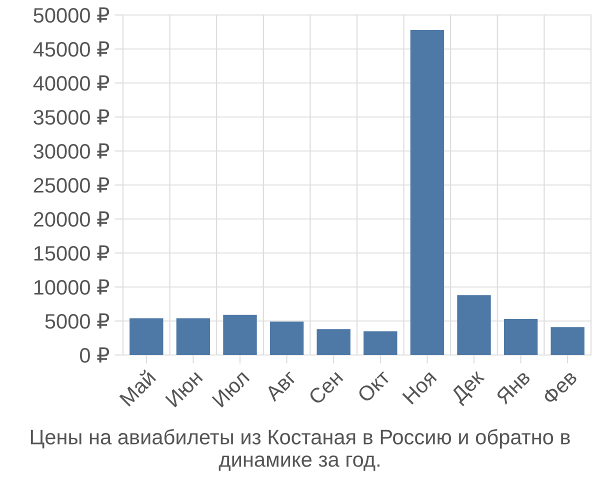 The width and height of the screenshot is (600, 500). What do you see at coordinates (513, 387) in the screenshot?
I see `x-tick-label: Янв` at bounding box center [513, 387].